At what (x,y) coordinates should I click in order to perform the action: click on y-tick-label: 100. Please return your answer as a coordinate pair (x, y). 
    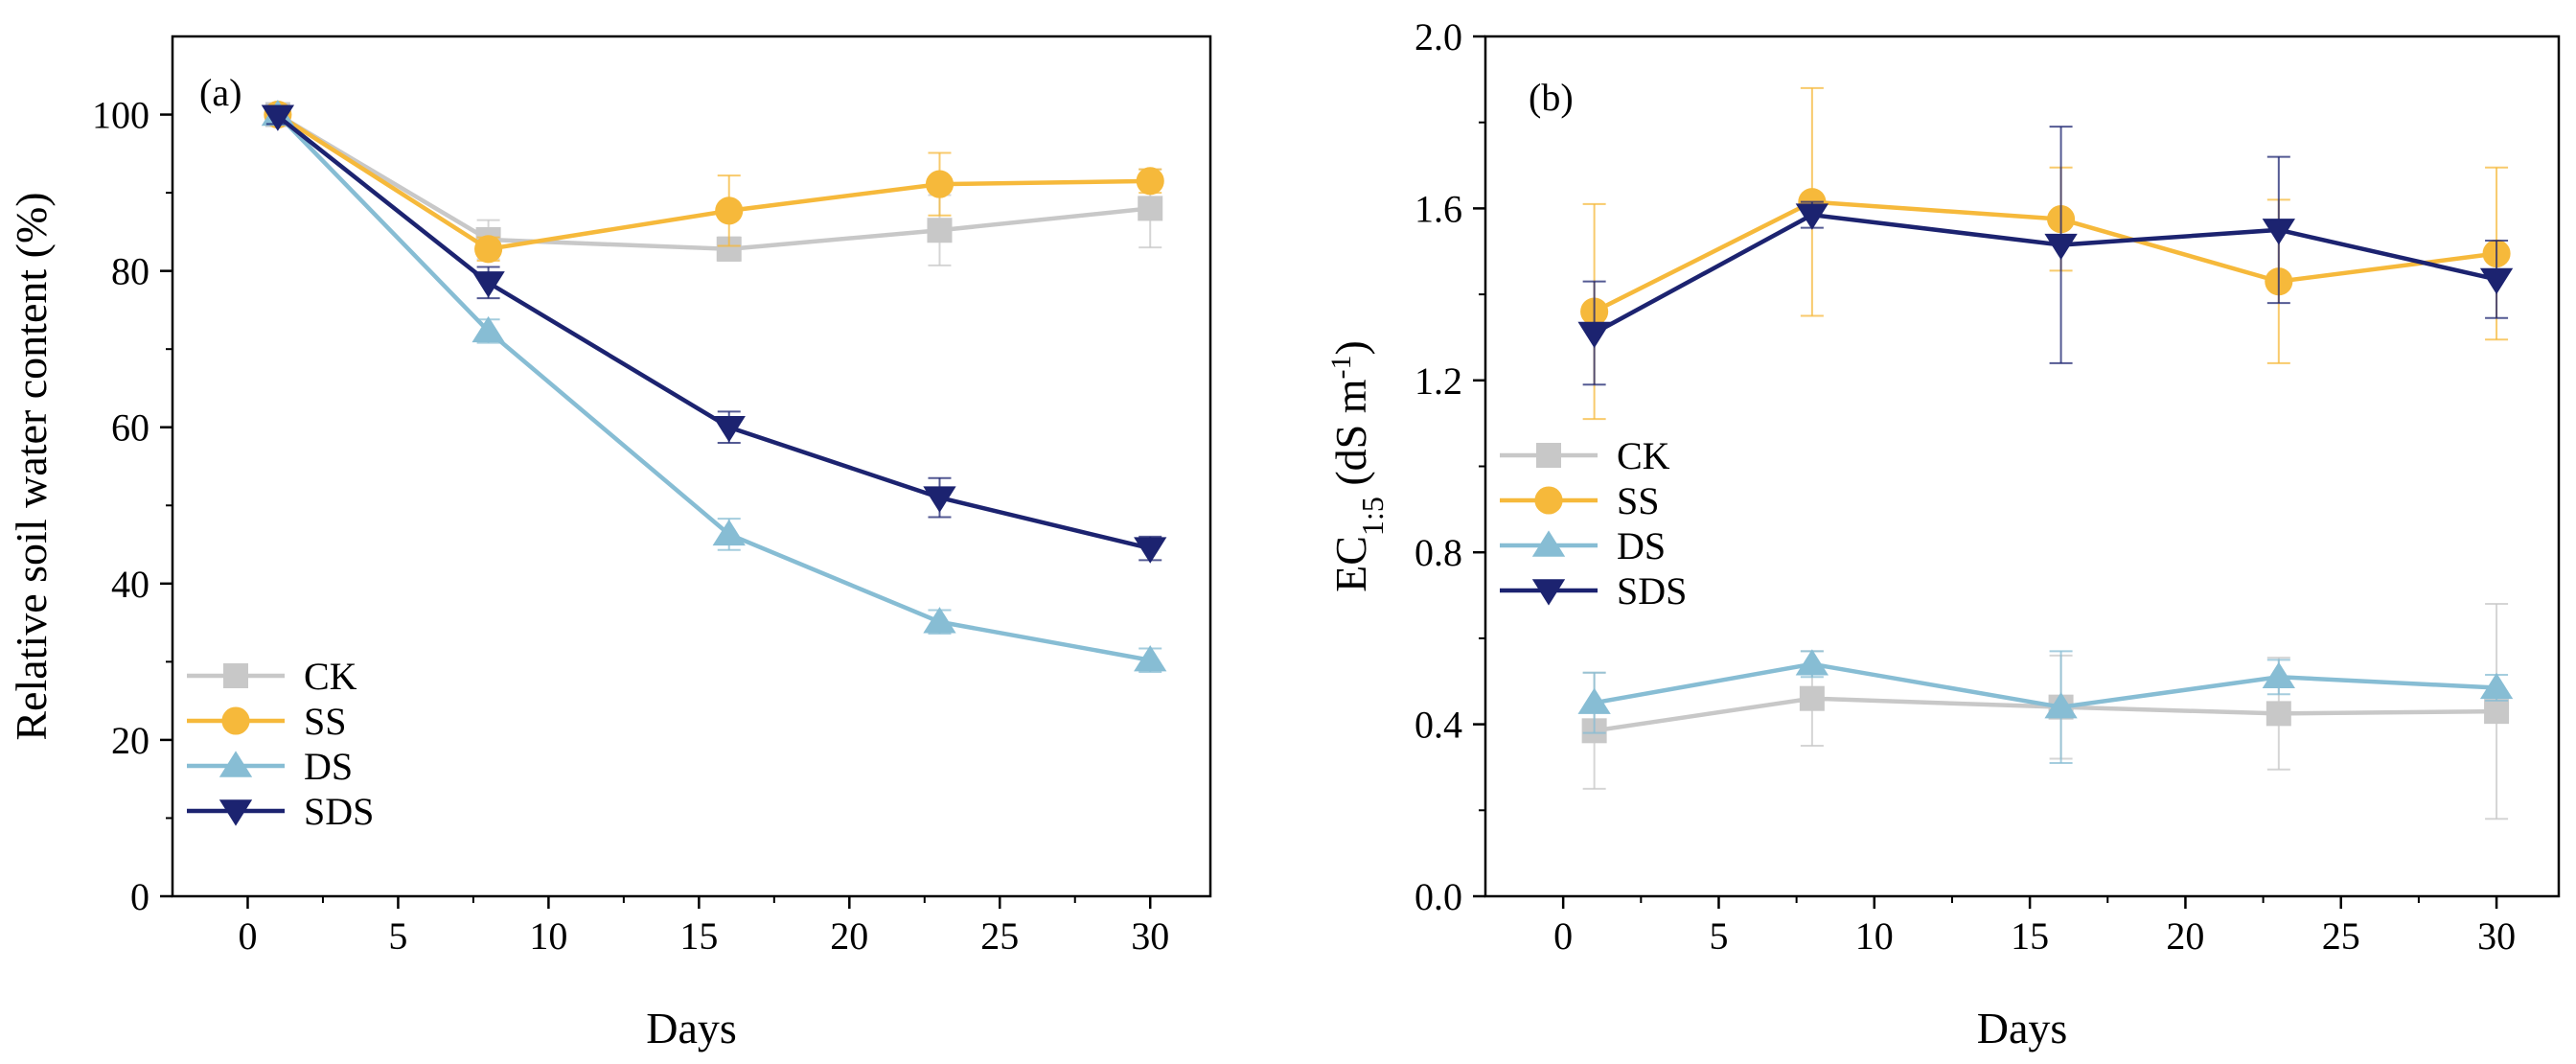
    Looking at the image, I should click on (121, 115).